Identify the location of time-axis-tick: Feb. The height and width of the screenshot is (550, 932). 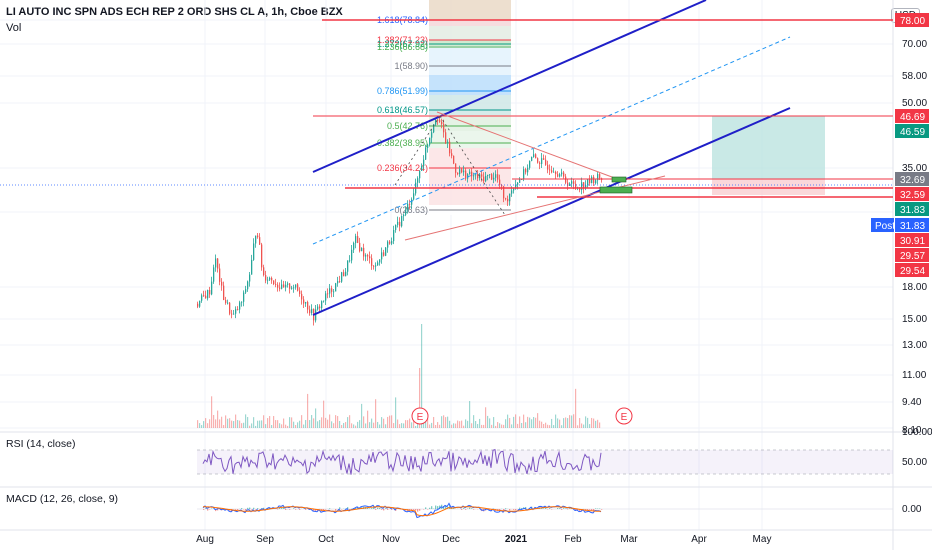
(573, 539).